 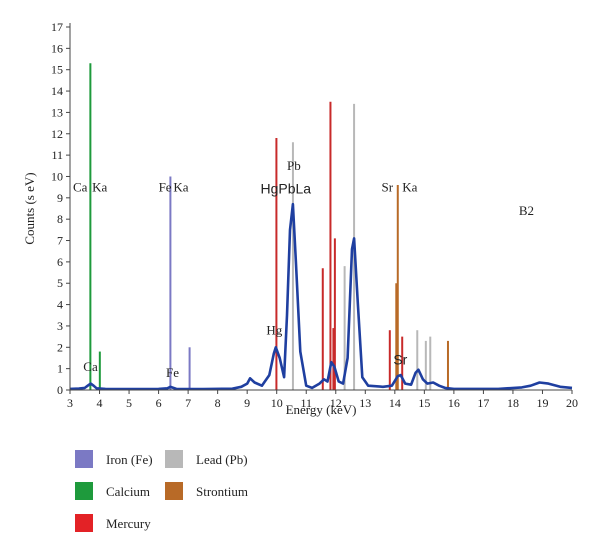 What do you see at coordinates (60, 369) in the screenshot?
I see `y-tick-label: 1` at bounding box center [60, 369].